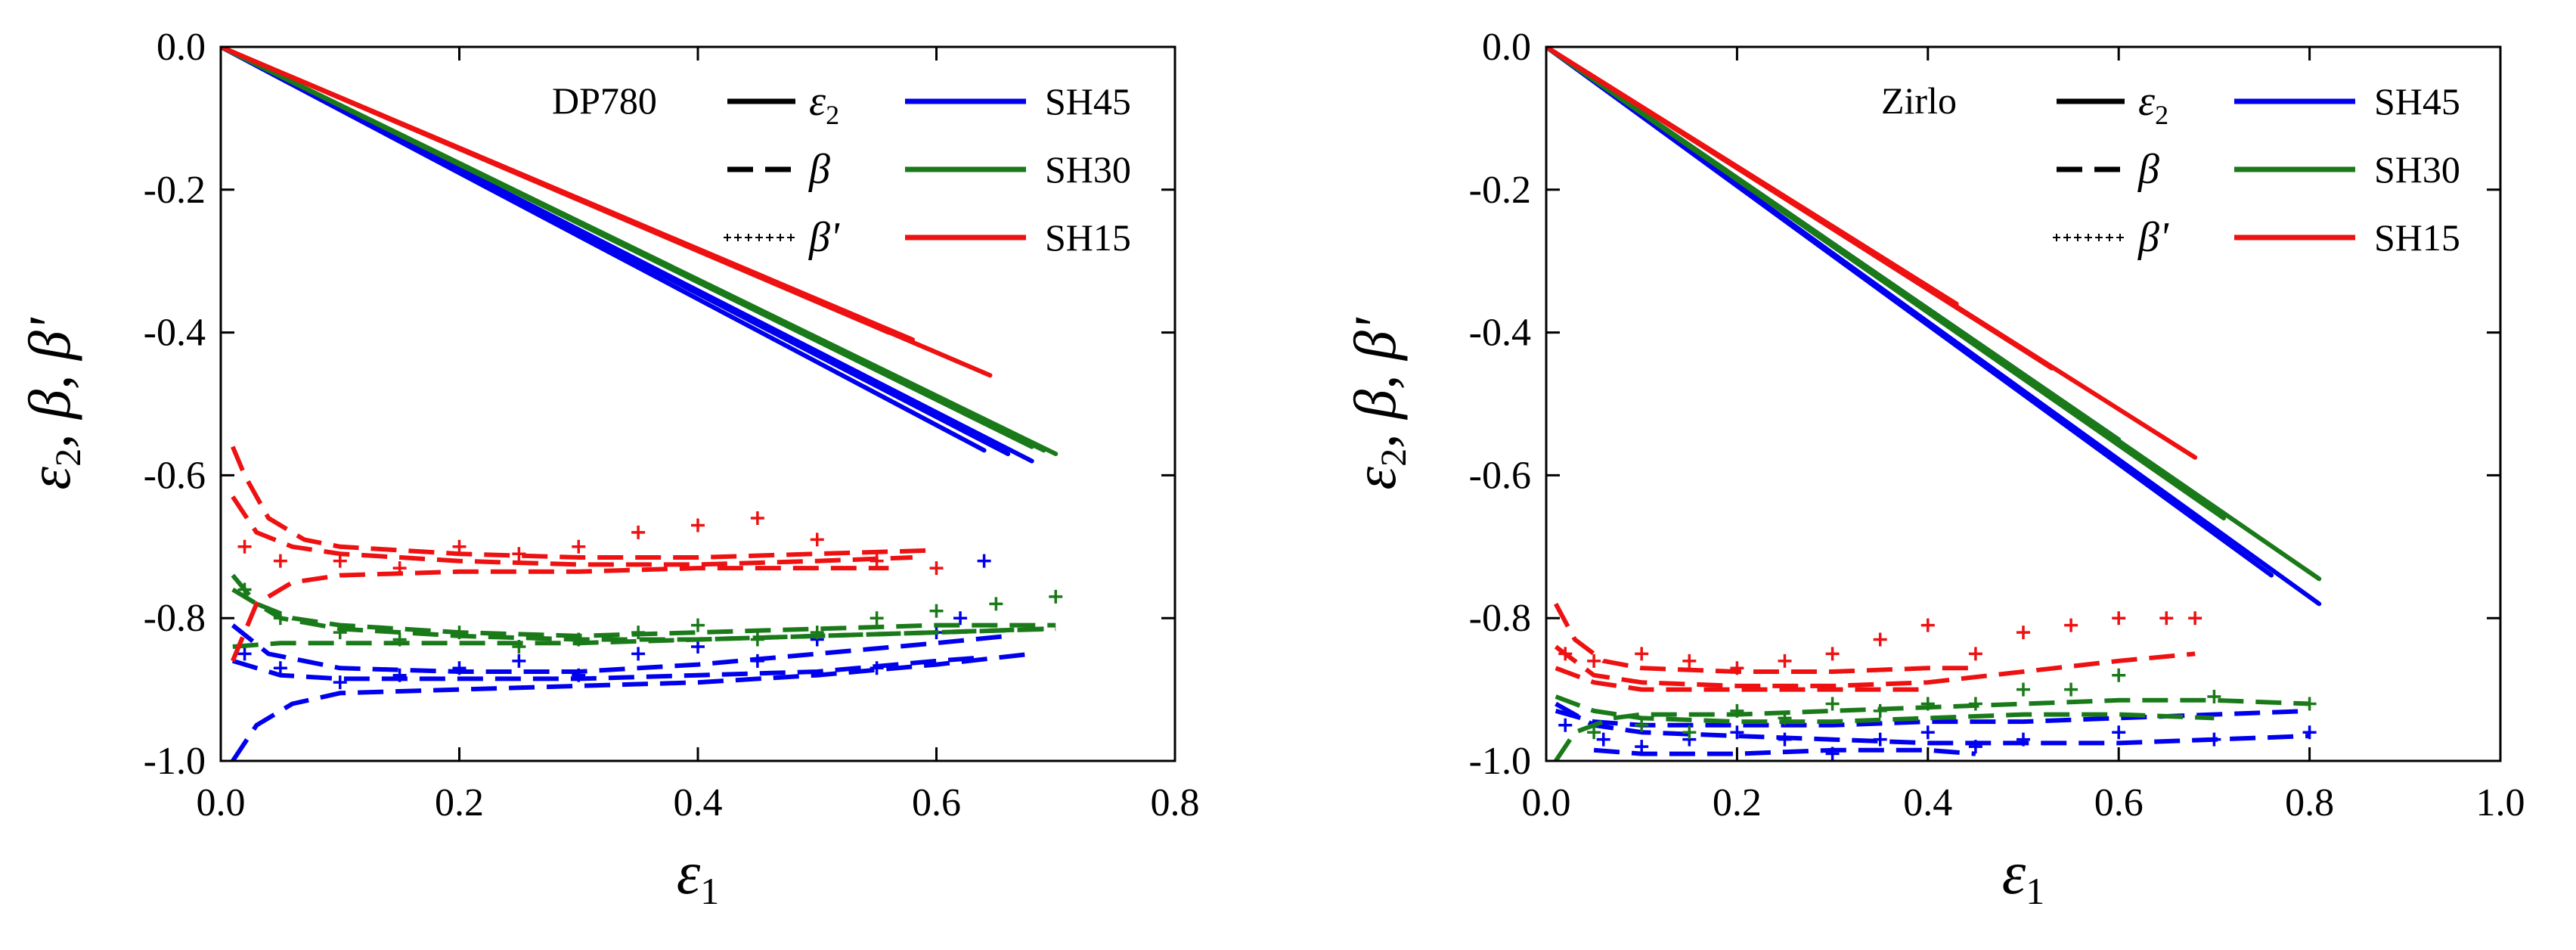  Describe the element at coordinates (2024, 876) in the screenshot. I see `x-axis-label: ε1` at that location.